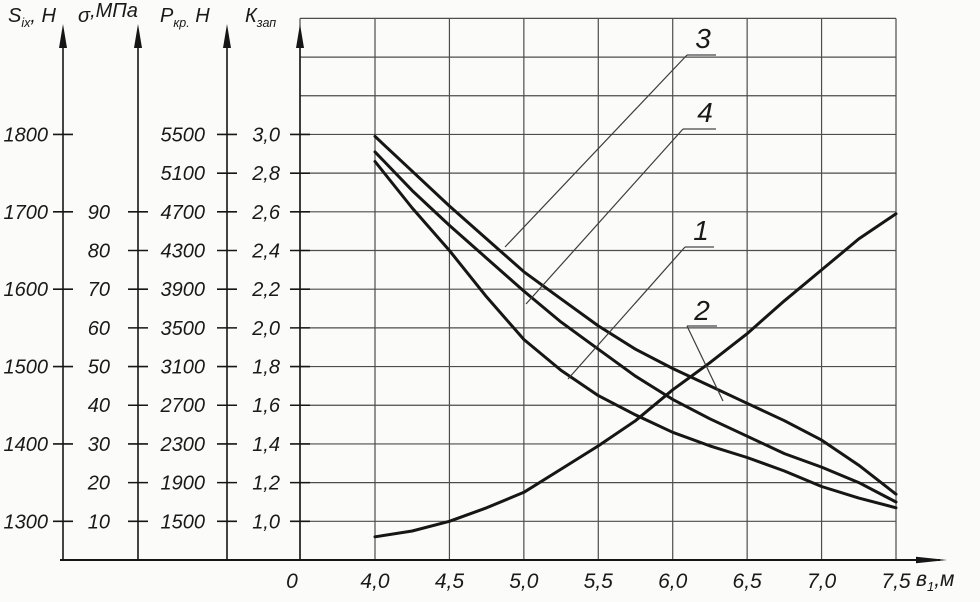 This screenshot has height=602, width=980. I want to click on y-tick-label-k_zap: 2,2, so click(265, 290).